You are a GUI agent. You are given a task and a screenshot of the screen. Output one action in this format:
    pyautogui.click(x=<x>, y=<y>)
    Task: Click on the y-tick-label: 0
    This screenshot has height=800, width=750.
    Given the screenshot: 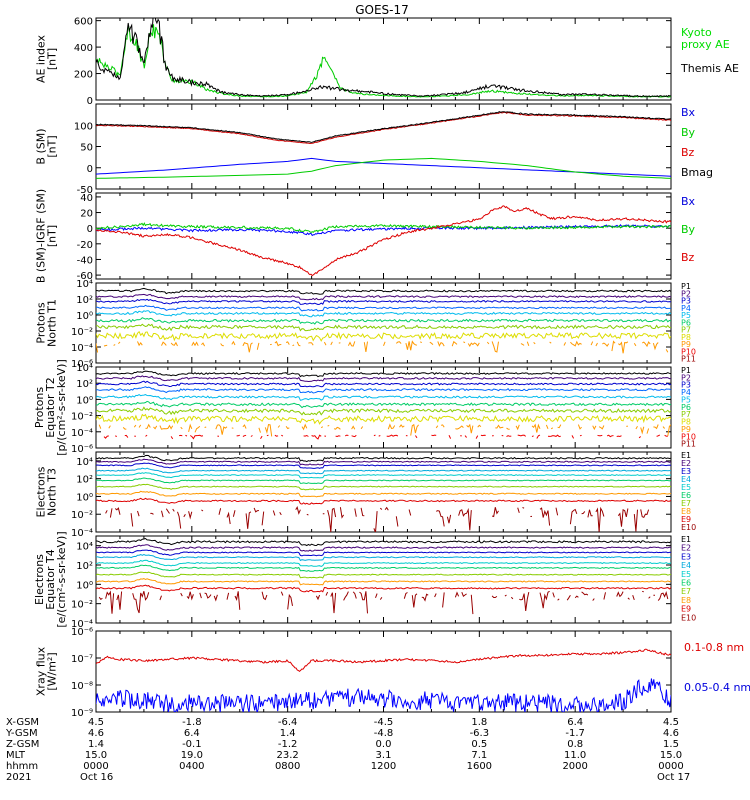 What is the action you would take?
    pyautogui.click(x=90, y=101)
    